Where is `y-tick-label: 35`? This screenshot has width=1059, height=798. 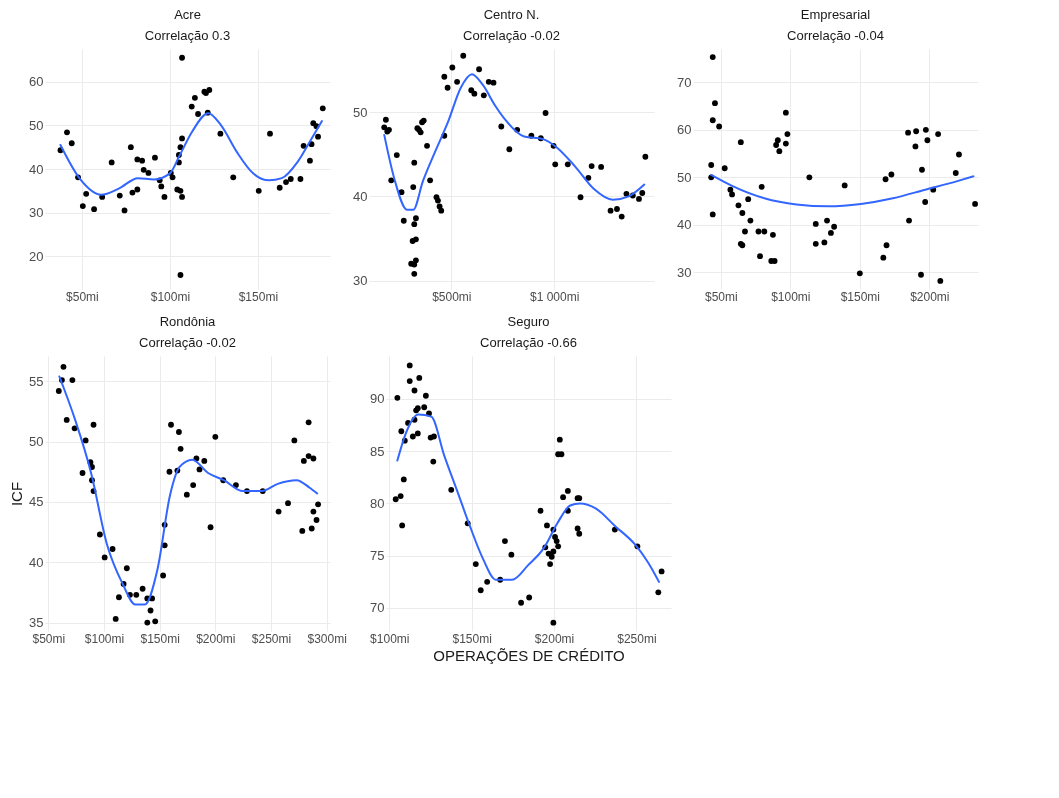
y-tick-label: 35 is located at coordinates (36, 623).